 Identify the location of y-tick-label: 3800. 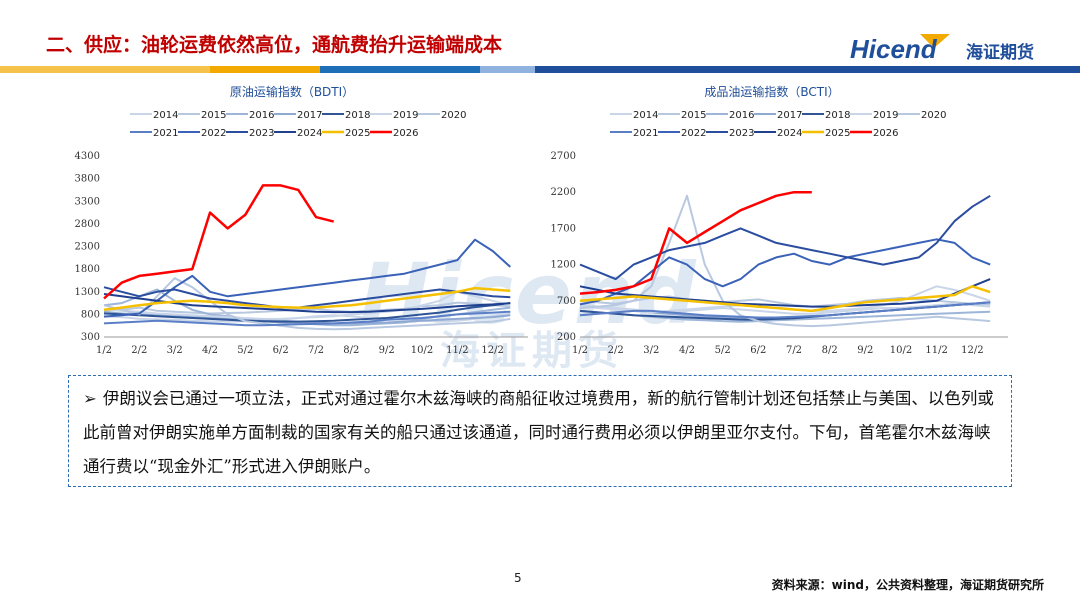
(87, 179).